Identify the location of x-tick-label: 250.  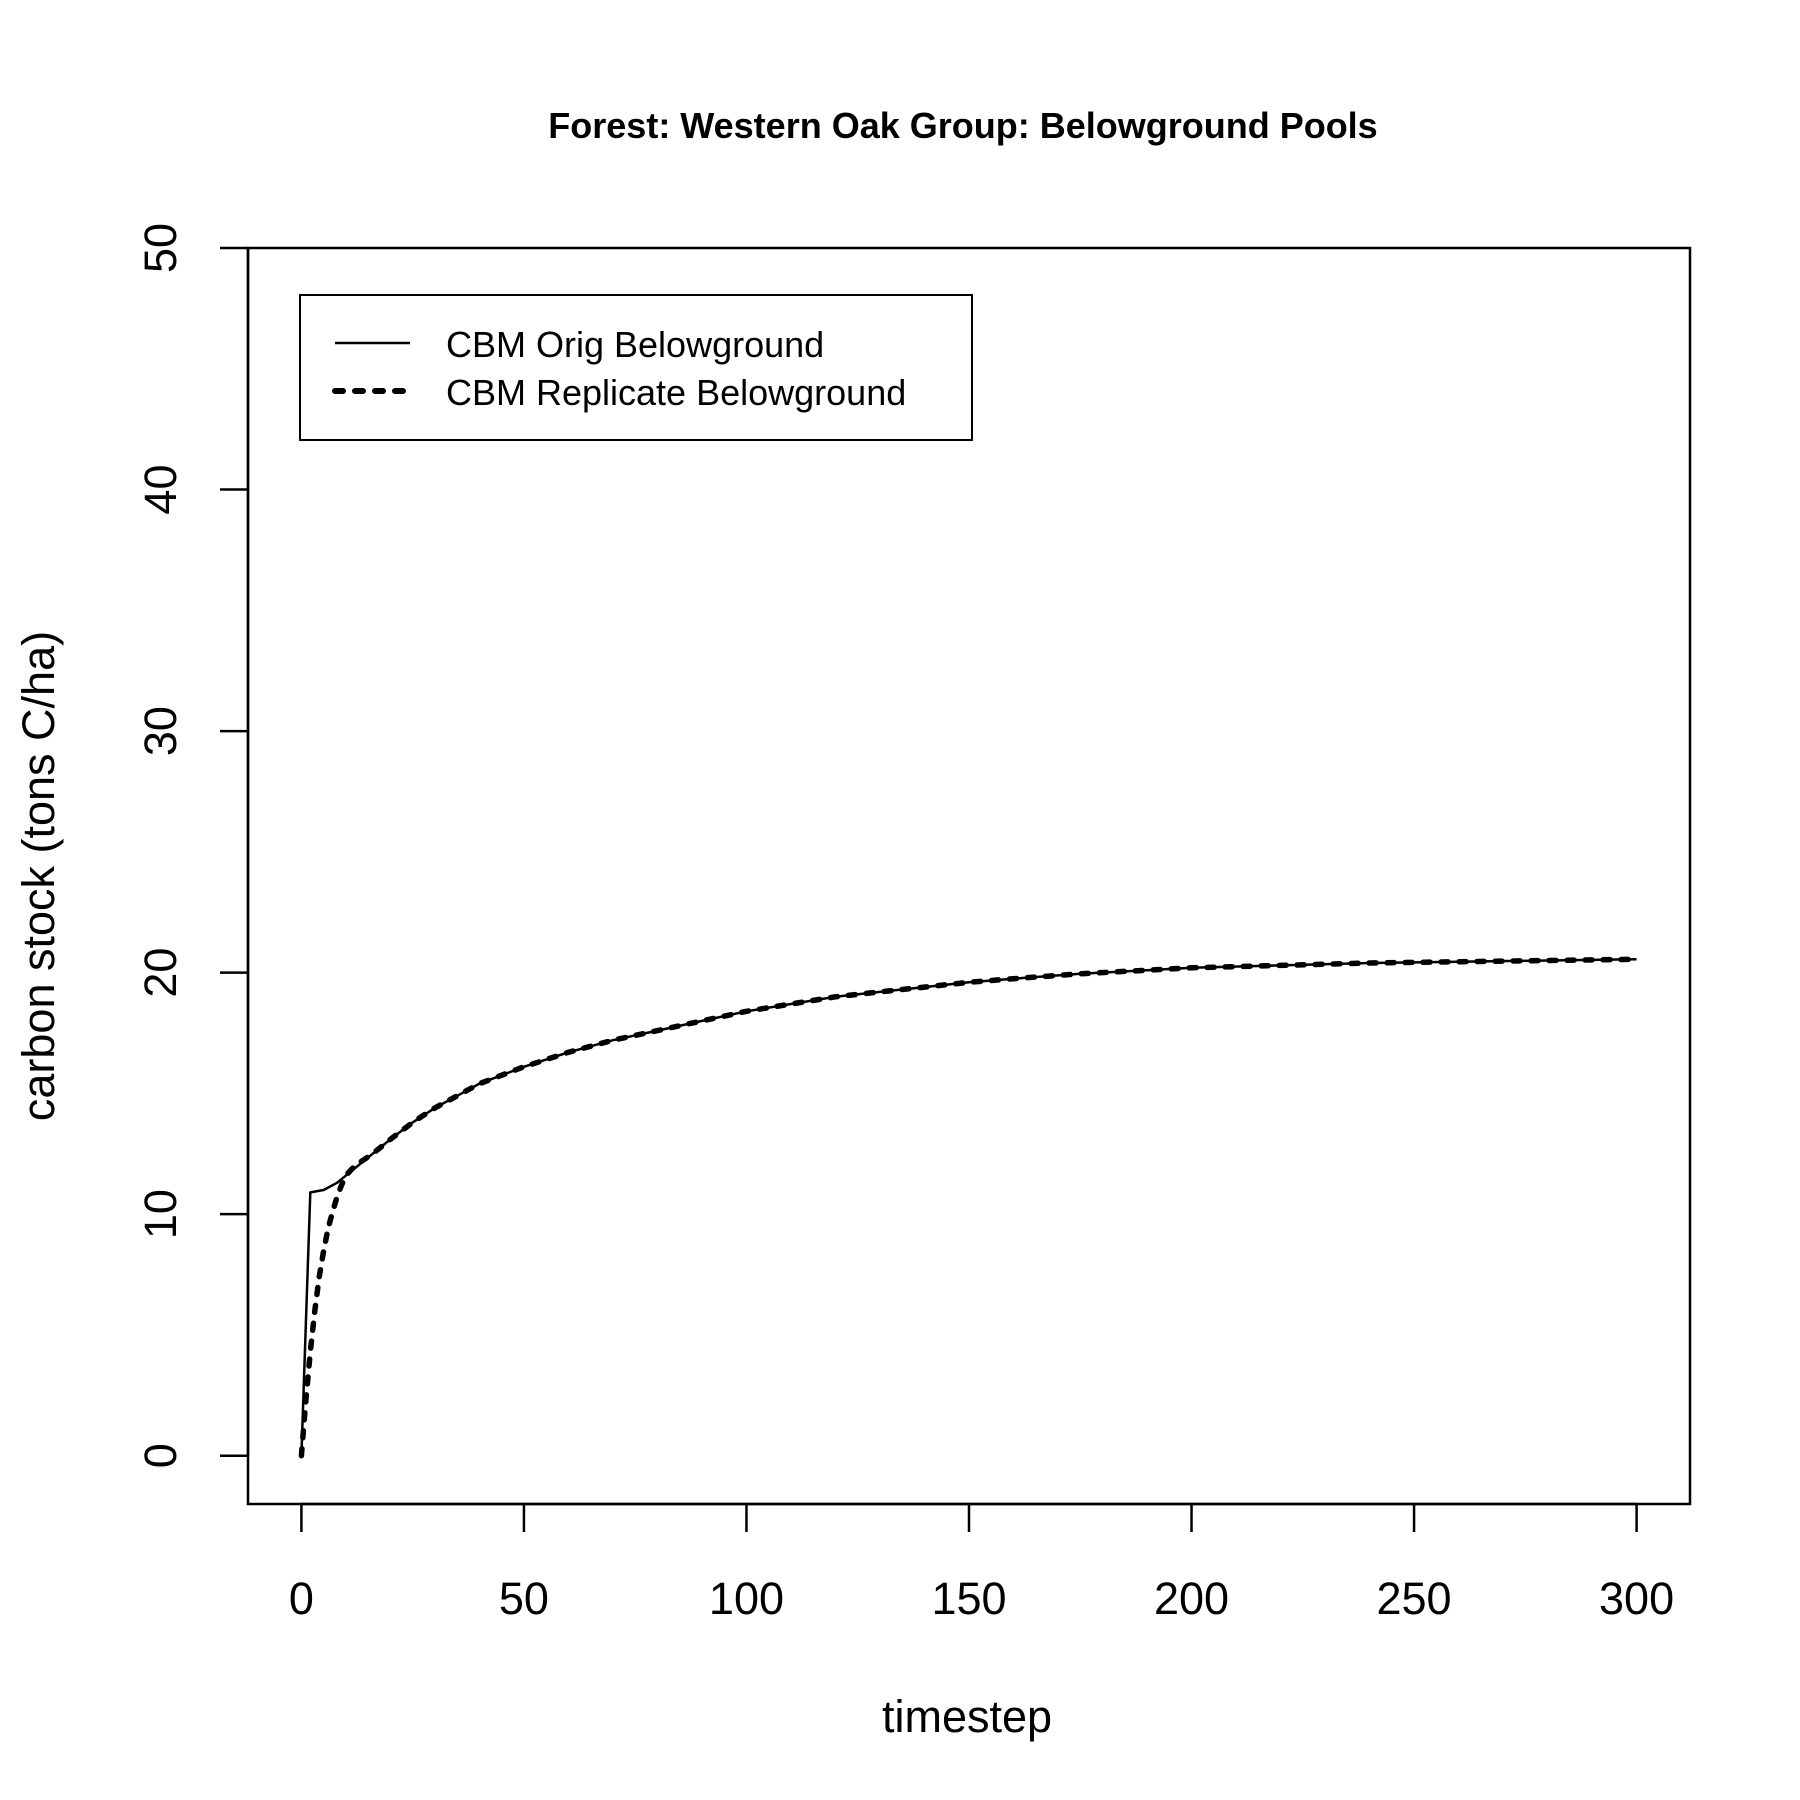
(1414, 1598).